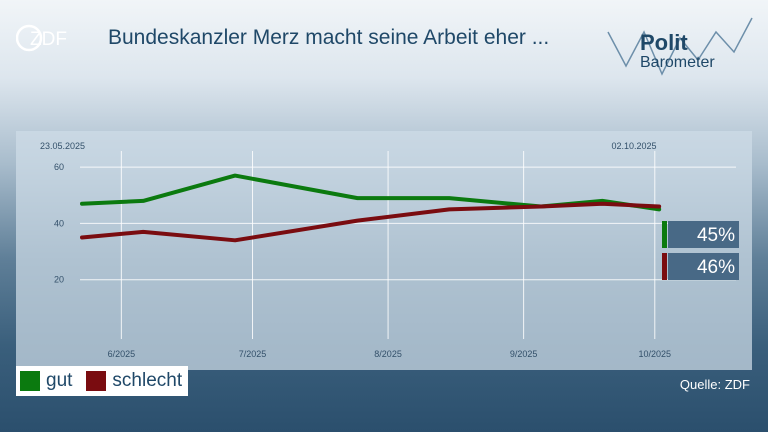 The height and width of the screenshot is (432, 768). Describe the element at coordinates (655, 354) in the screenshot. I see `x-tick-label-4: 10/2025` at that location.